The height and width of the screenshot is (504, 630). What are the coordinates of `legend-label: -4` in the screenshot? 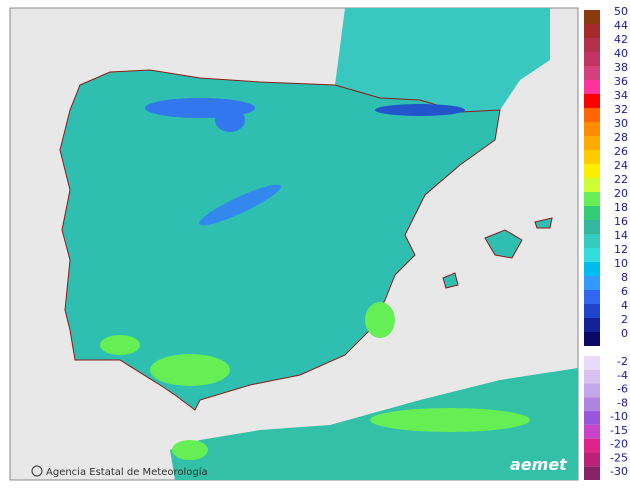 It's located at (622, 375).